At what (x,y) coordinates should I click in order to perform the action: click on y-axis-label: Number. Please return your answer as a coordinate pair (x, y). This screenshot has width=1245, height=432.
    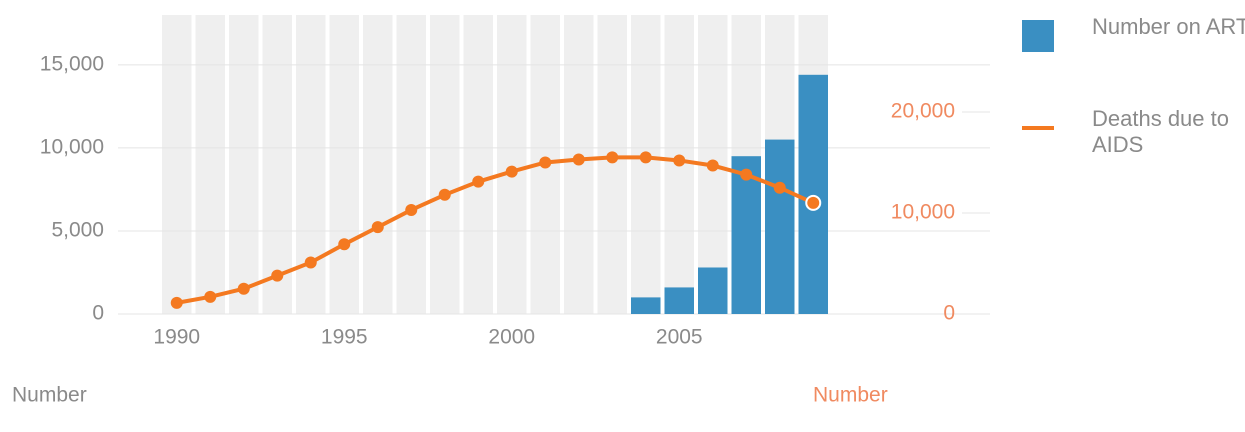
    Looking at the image, I should click on (49, 395).